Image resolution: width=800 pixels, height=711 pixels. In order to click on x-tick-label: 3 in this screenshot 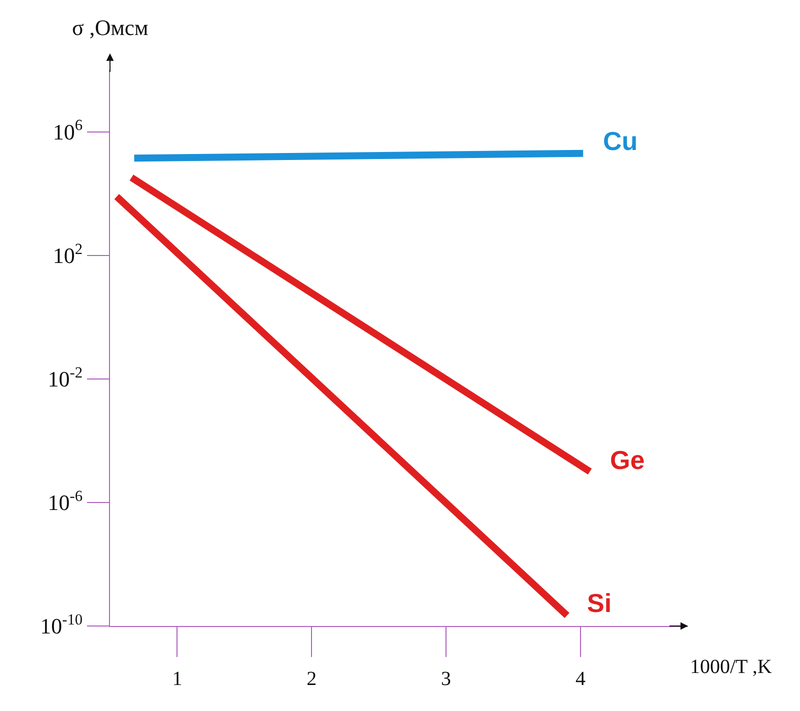, I will do `click(446, 679)`.